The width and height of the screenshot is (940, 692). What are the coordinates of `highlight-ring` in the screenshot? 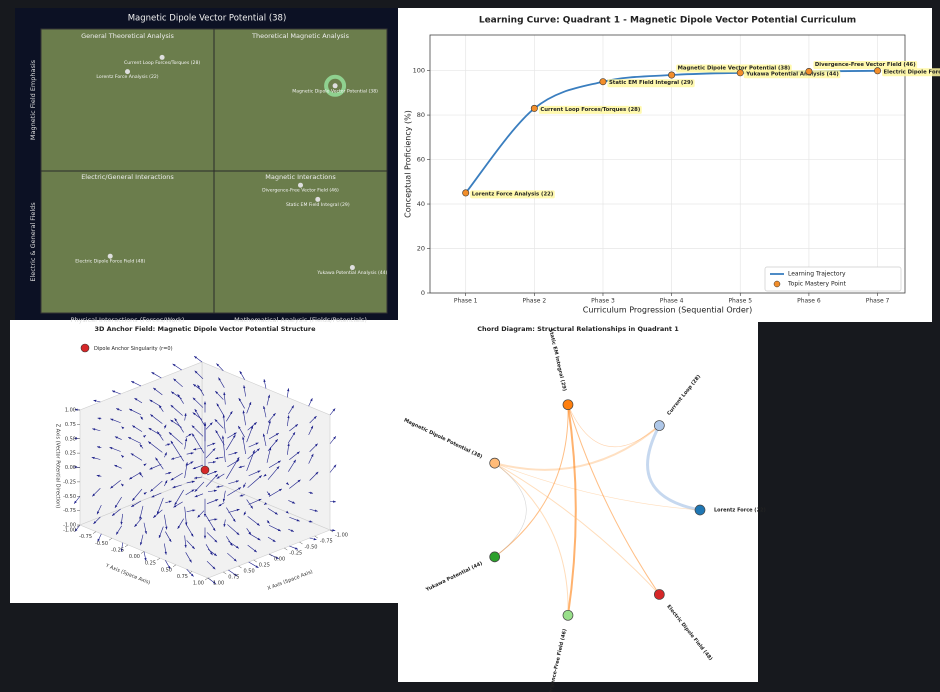 It's located at (335, 85).